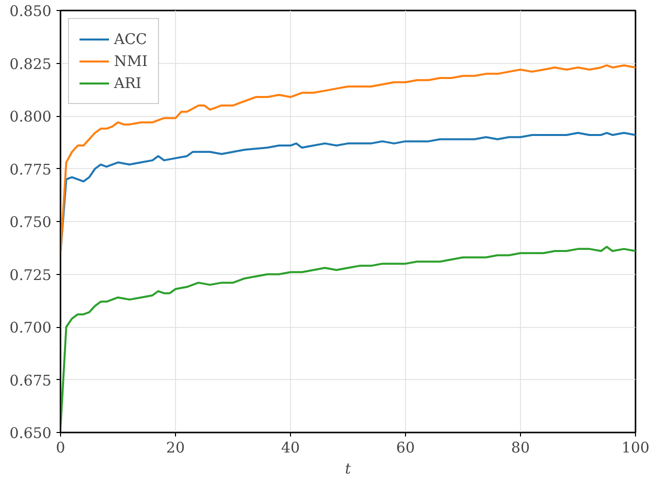 This screenshot has height=485, width=662. I want to click on y-tick-label: 0.850, so click(31, 11).